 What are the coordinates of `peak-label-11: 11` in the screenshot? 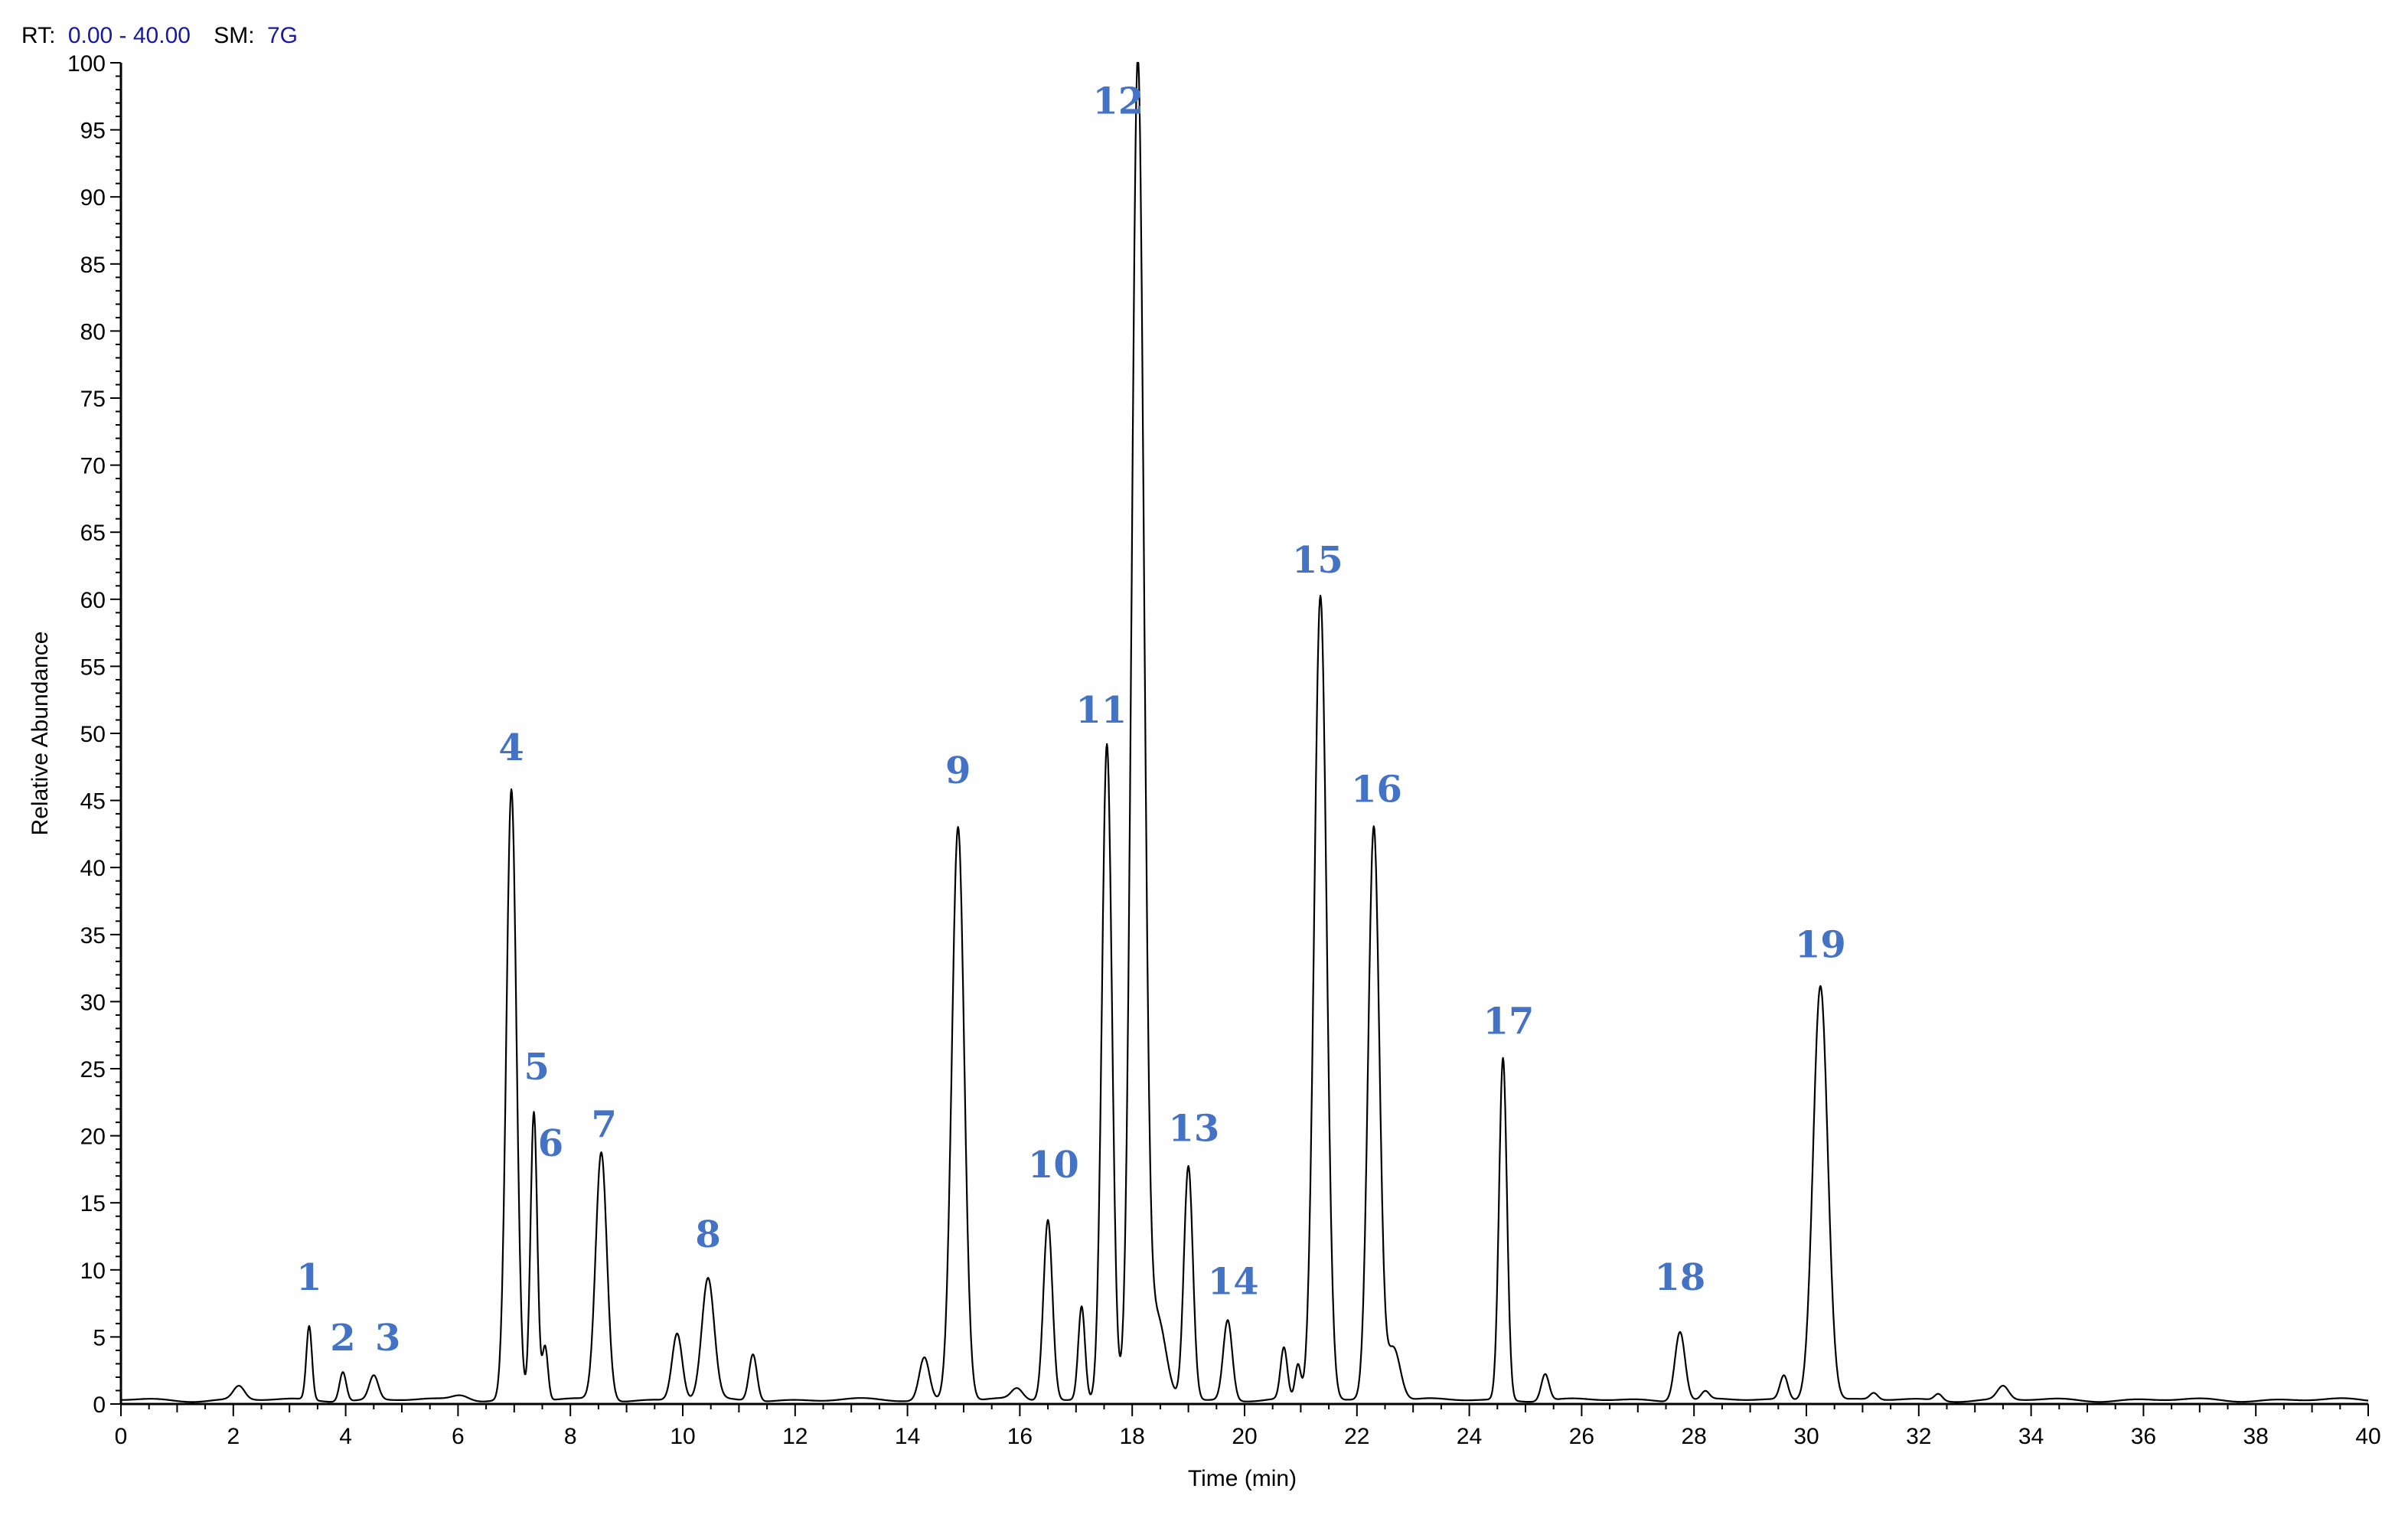 It's located at (1101, 710).